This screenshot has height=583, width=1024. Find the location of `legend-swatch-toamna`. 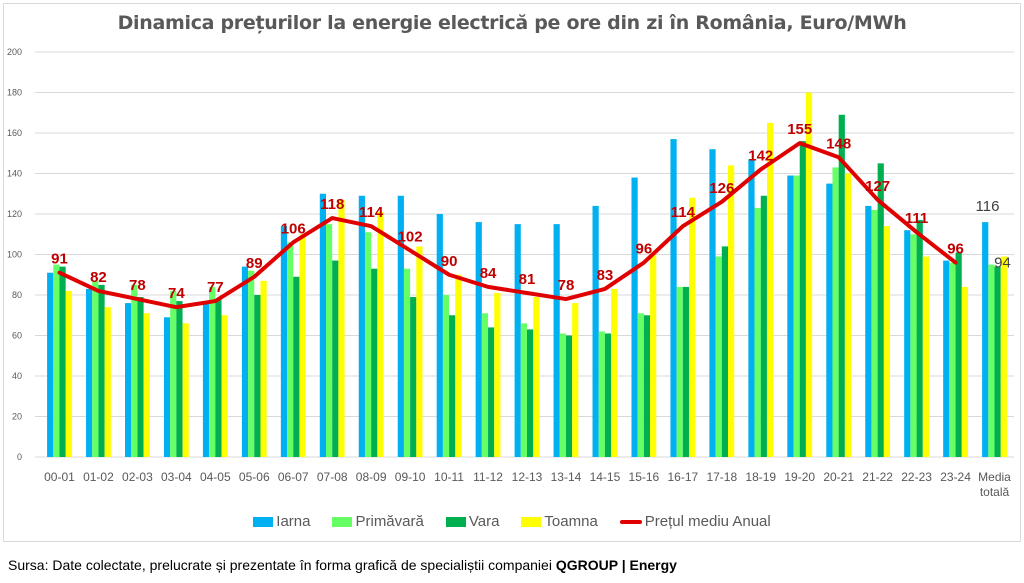

legend-swatch-toamna is located at coordinates (531, 521).